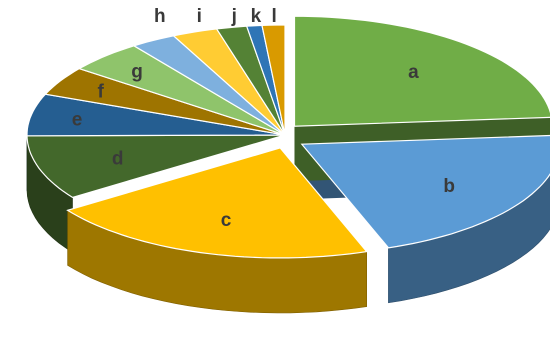  What do you see at coordinates (425, 191) in the screenshot?
I see `slice-b` at bounding box center [425, 191].